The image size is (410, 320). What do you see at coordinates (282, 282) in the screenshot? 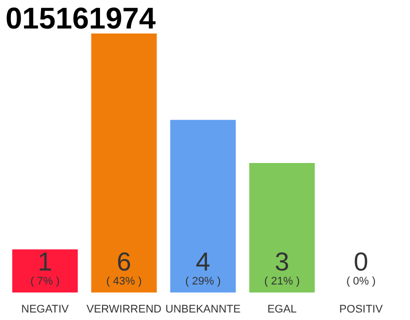
I see `annotation: ( 21% )` at bounding box center [282, 282].